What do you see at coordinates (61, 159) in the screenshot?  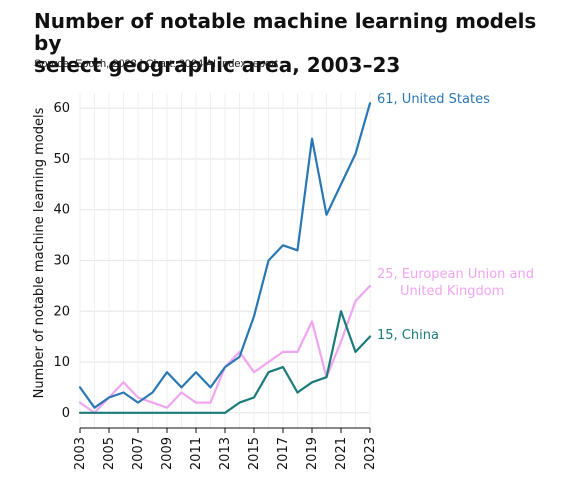 I see `y-tick-label: 50` at bounding box center [61, 159].